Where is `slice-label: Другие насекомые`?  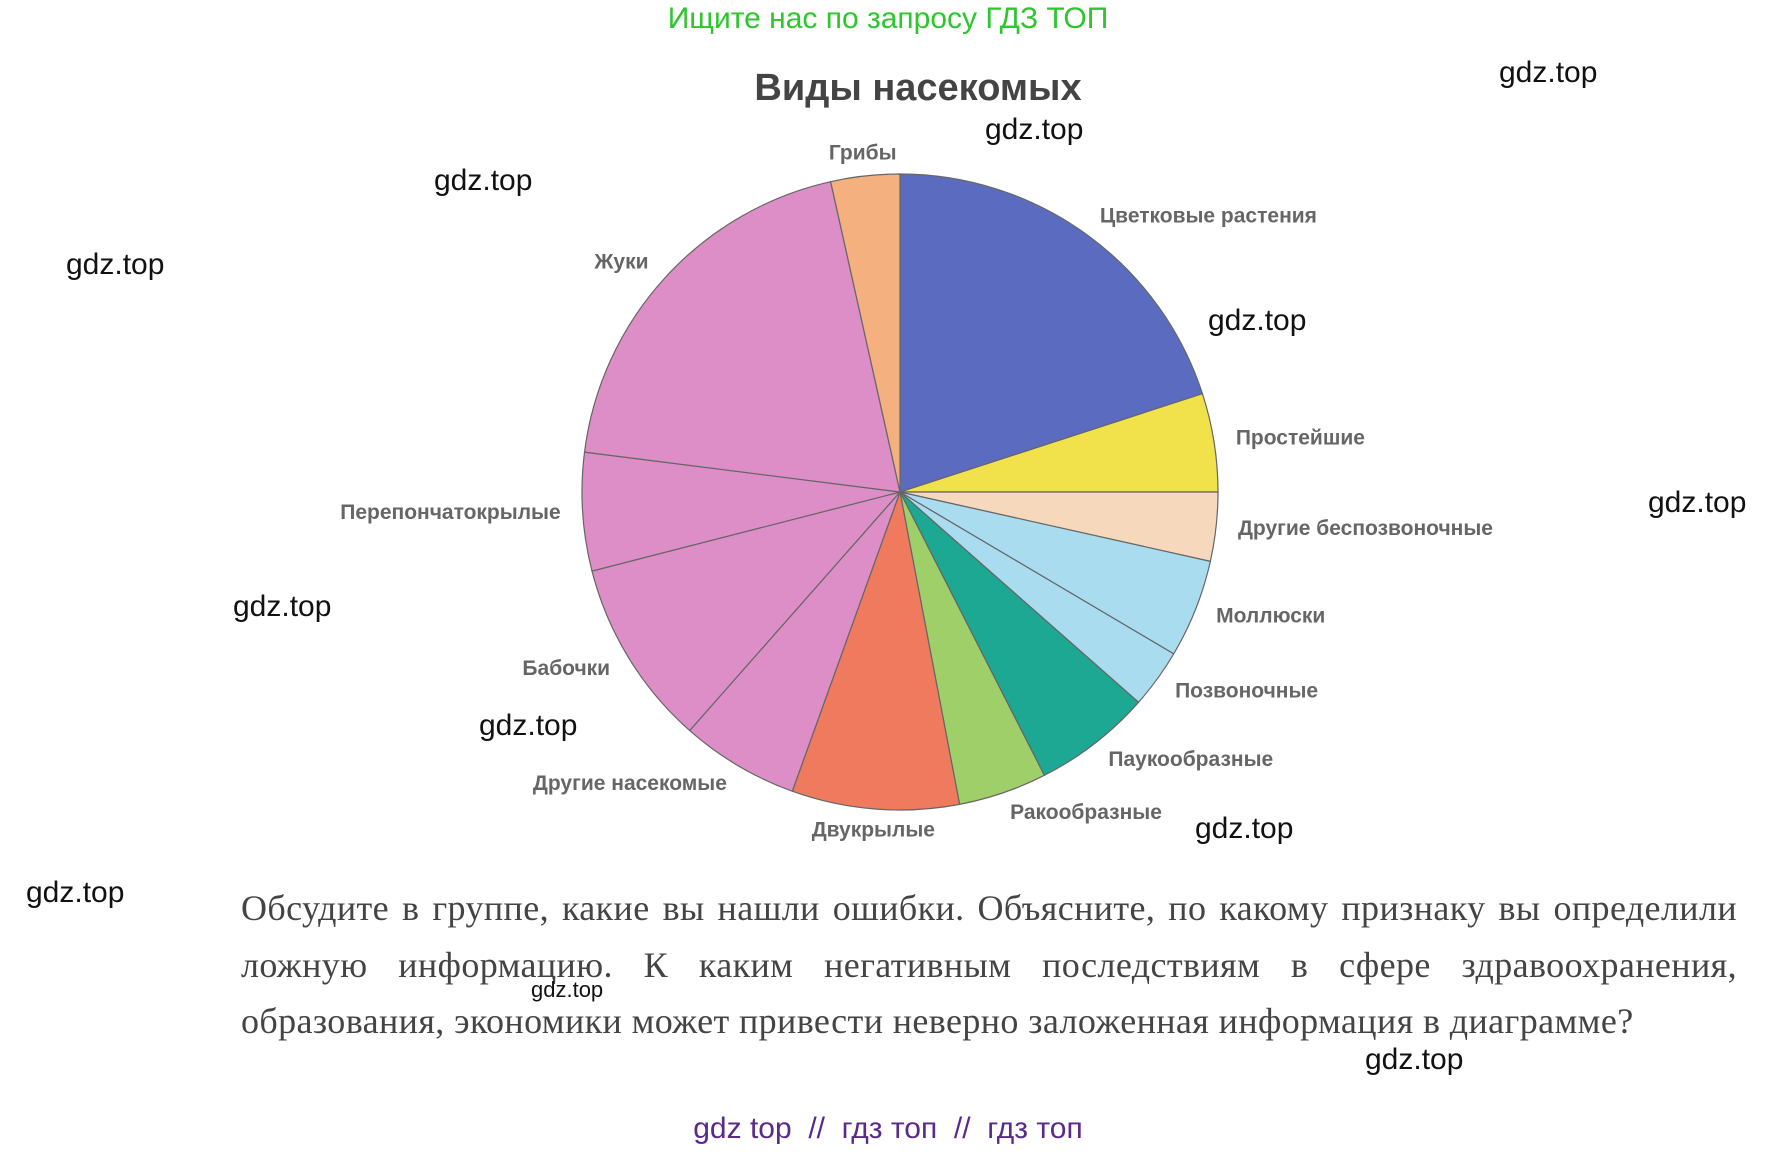 slice-label: Другие насекомые is located at coordinates (630, 783).